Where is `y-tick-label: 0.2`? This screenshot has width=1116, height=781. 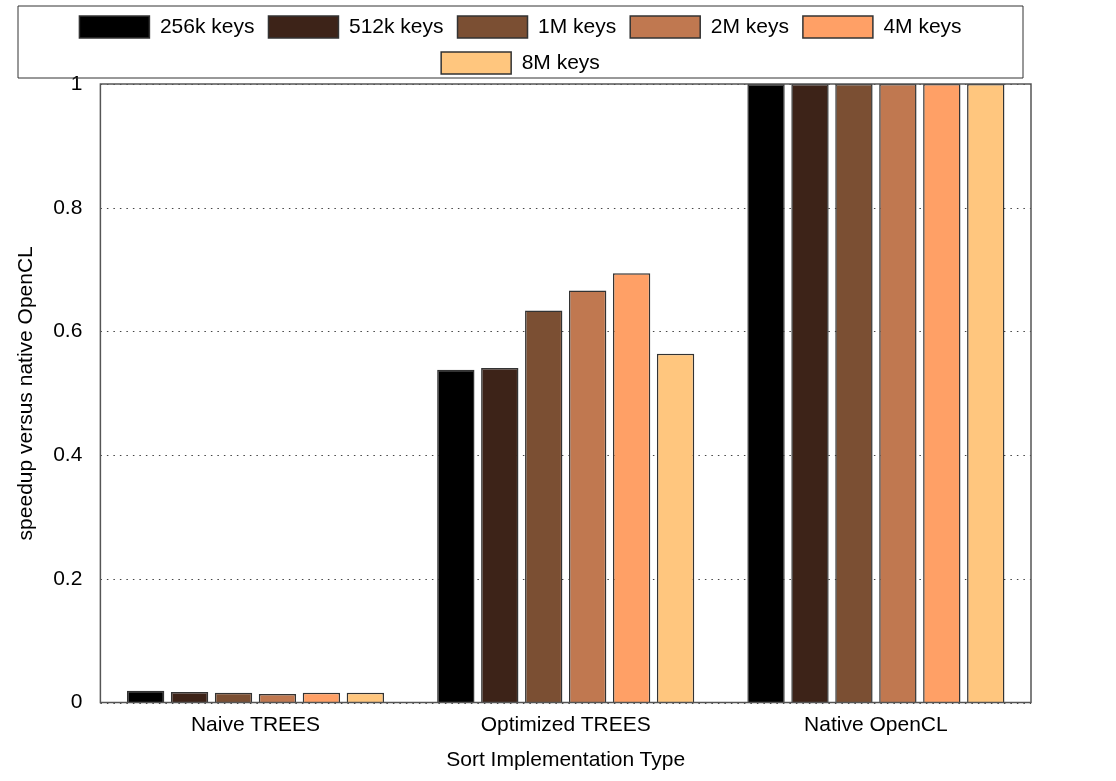
y-tick-label: 0.2 is located at coordinates (68, 577).